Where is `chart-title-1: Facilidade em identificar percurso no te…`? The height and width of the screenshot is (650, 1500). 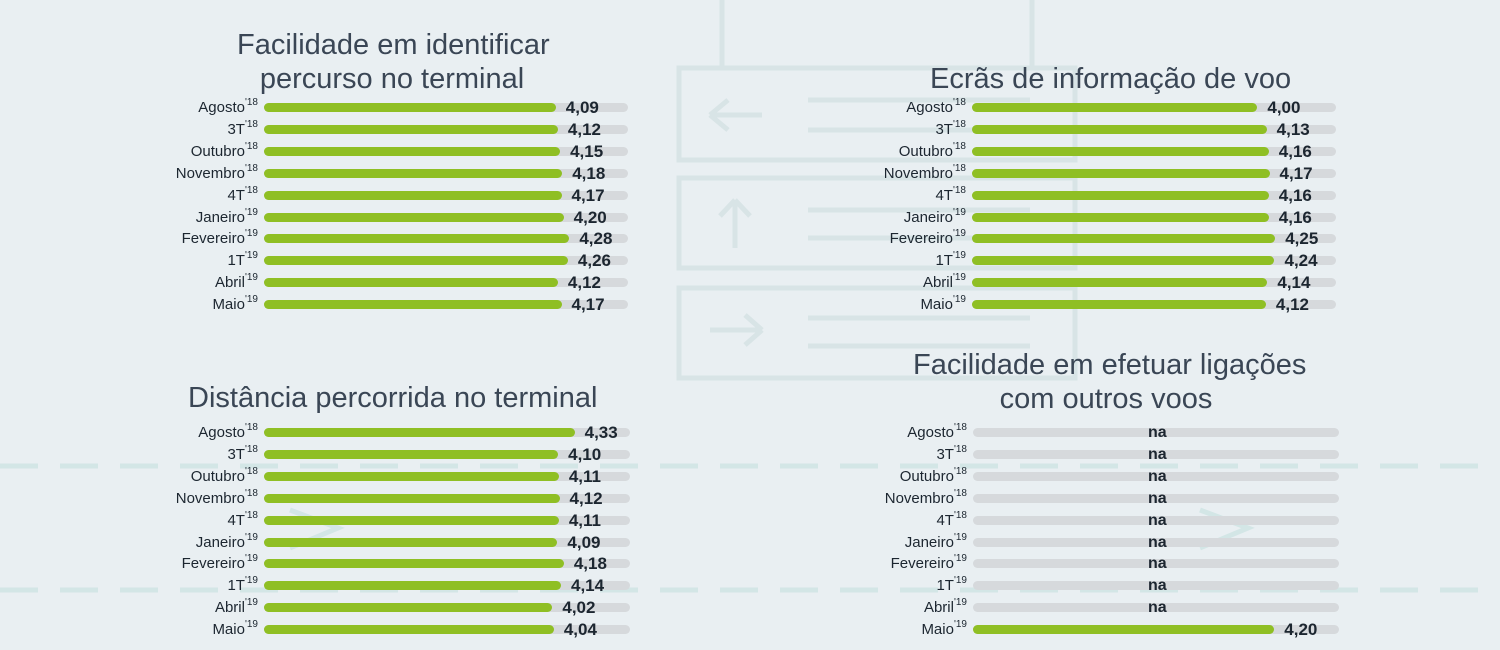 chart-title-1: Facilidade em identificar percurso no te… is located at coordinates (393, 62).